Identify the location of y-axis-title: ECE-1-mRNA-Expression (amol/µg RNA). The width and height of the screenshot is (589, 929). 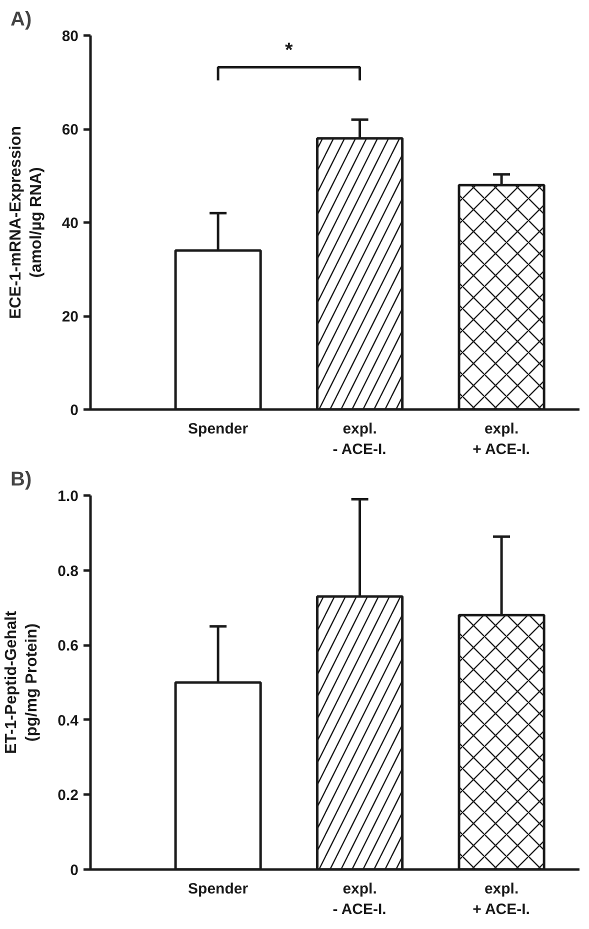
(26, 222).